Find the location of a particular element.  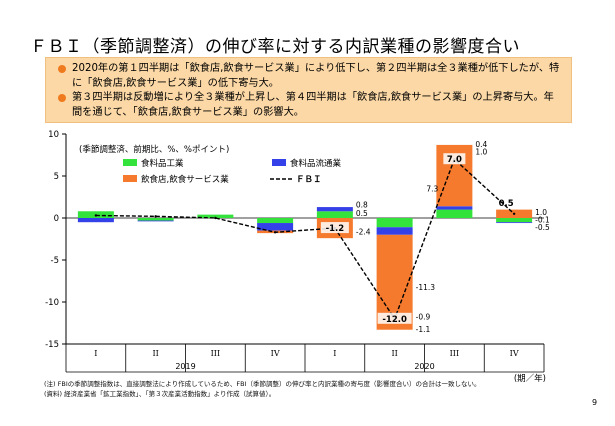

fbi-value-label: 7.0 is located at coordinates (454, 160).